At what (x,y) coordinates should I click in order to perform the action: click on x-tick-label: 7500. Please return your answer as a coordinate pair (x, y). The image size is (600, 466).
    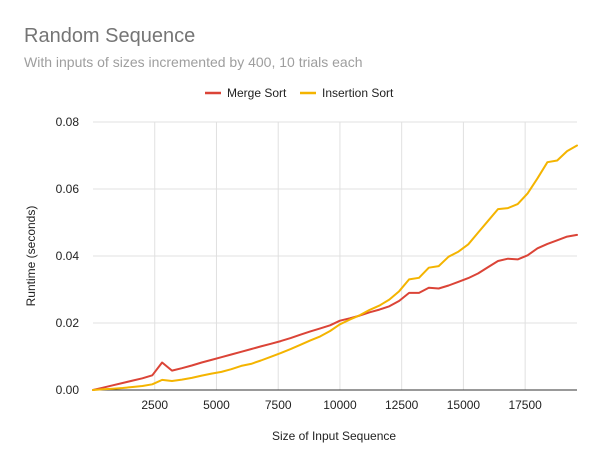
    Looking at the image, I should click on (278, 405).